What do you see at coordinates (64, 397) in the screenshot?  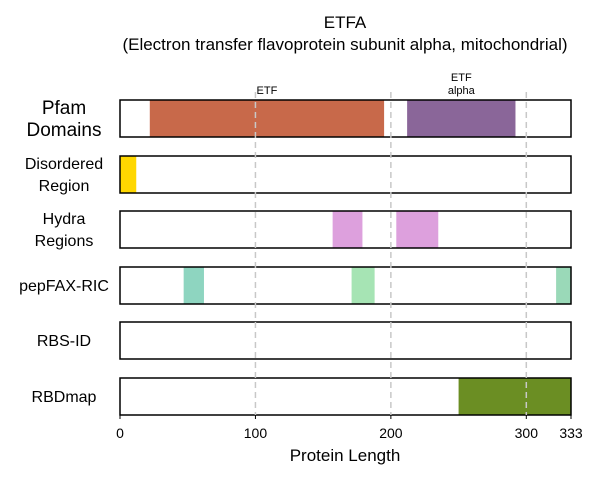 I see `track-label-5-line-0: RBDmap` at bounding box center [64, 397].